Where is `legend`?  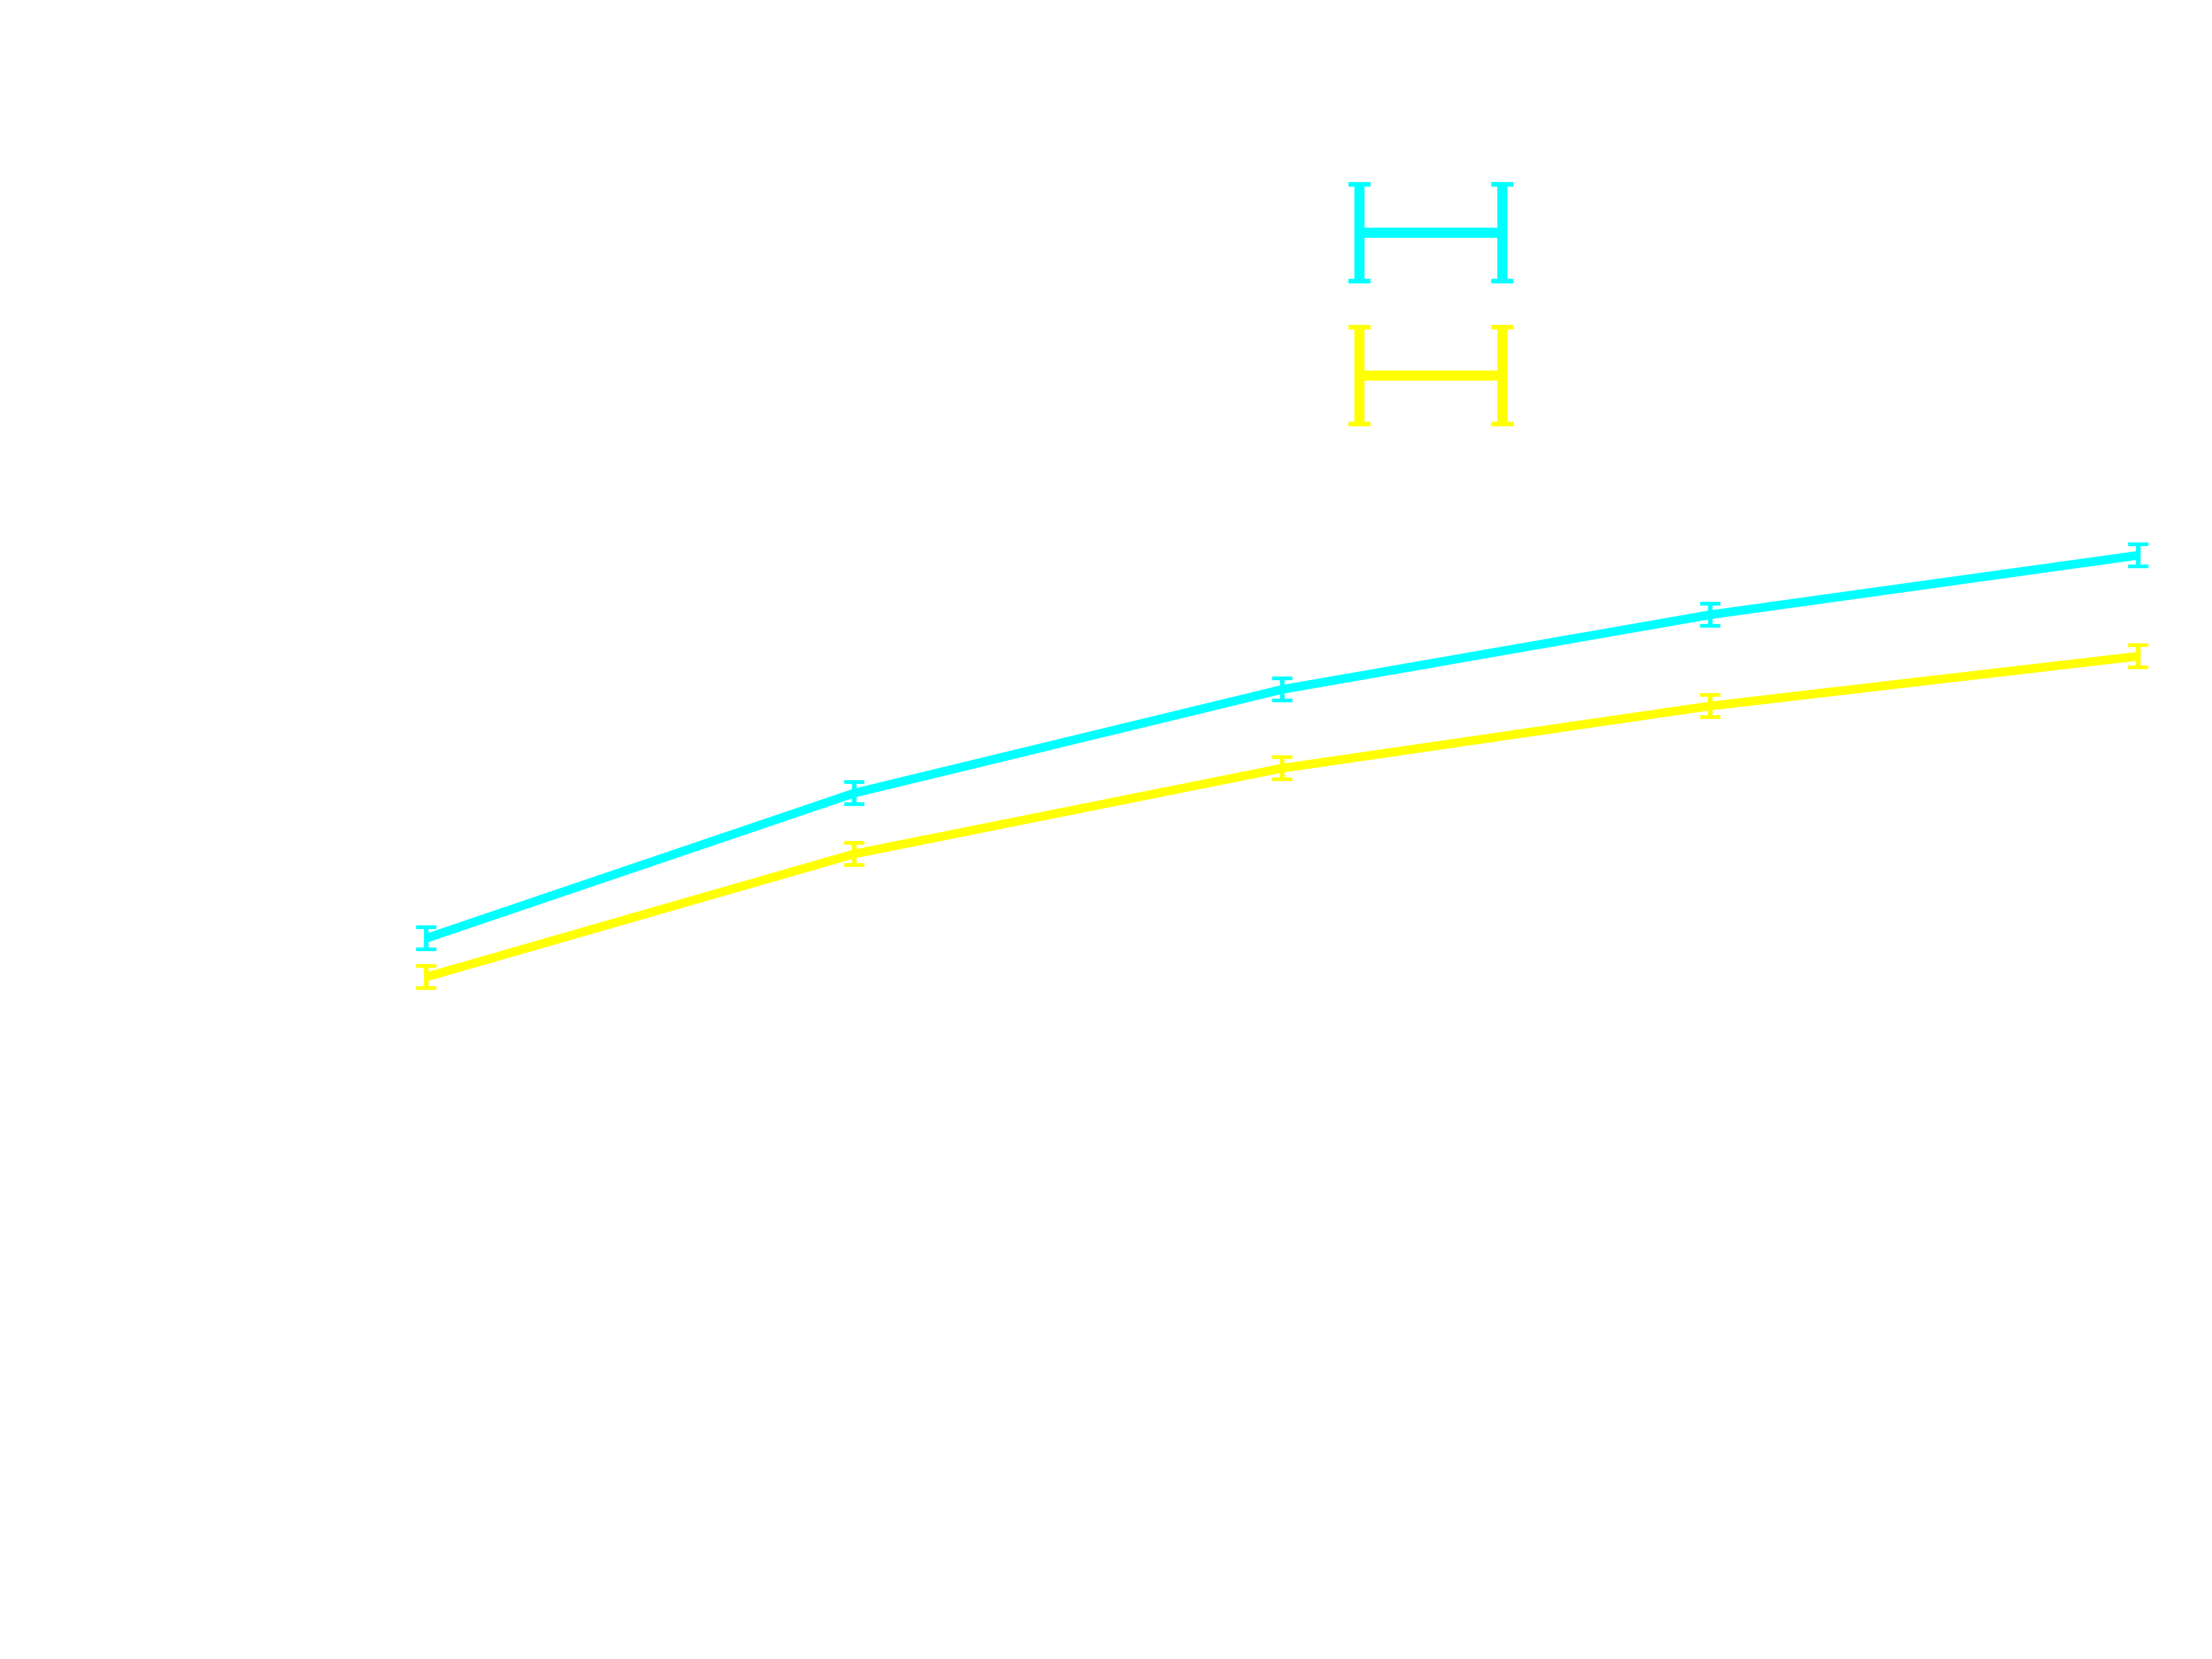
legend is located at coordinates (1430, 304).